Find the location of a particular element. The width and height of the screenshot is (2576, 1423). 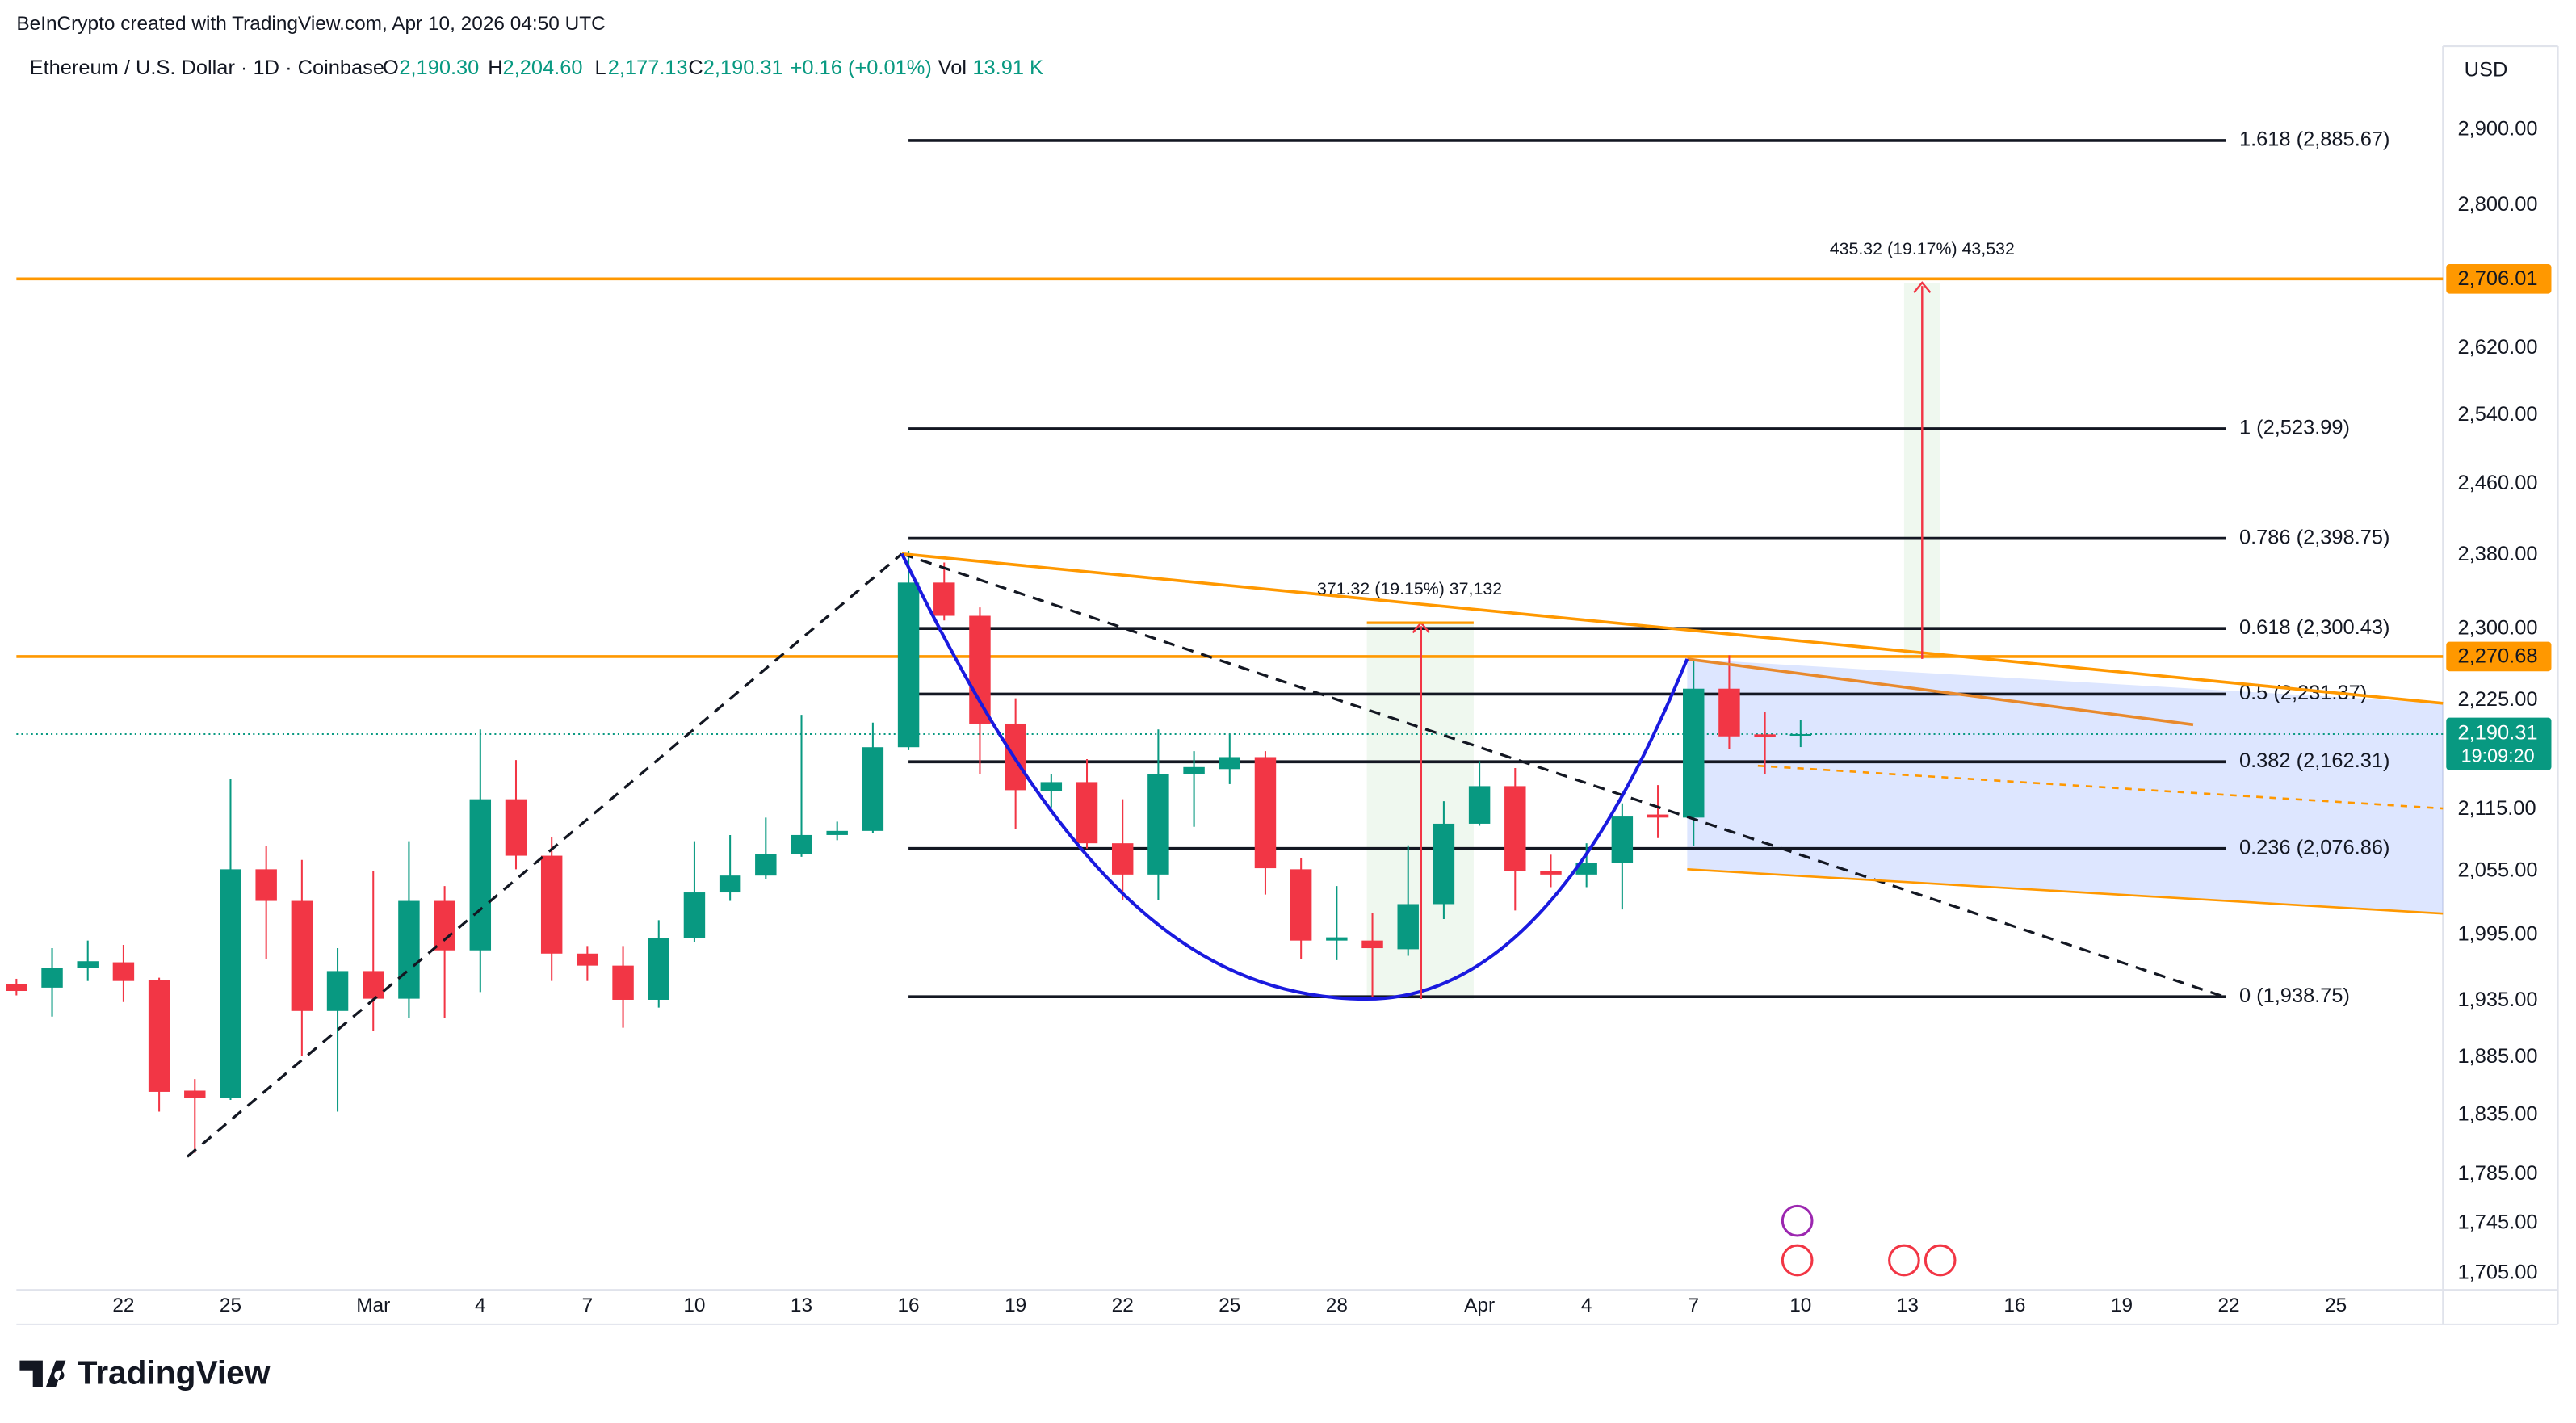

channel-line is located at coordinates (2065, 891).